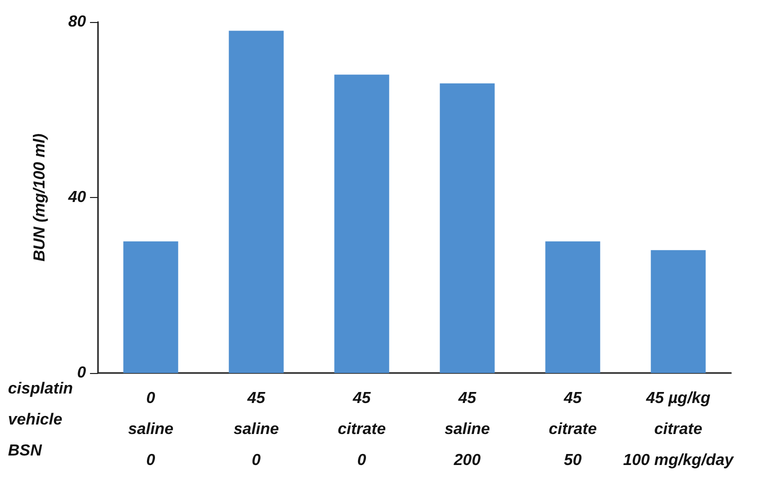  What do you see at coordinates (678, 429) in the screenshot?
I see `x-tick-label: 45 µg/kg citrate 100 mg/kg/day` at bounding box center [678, 429].